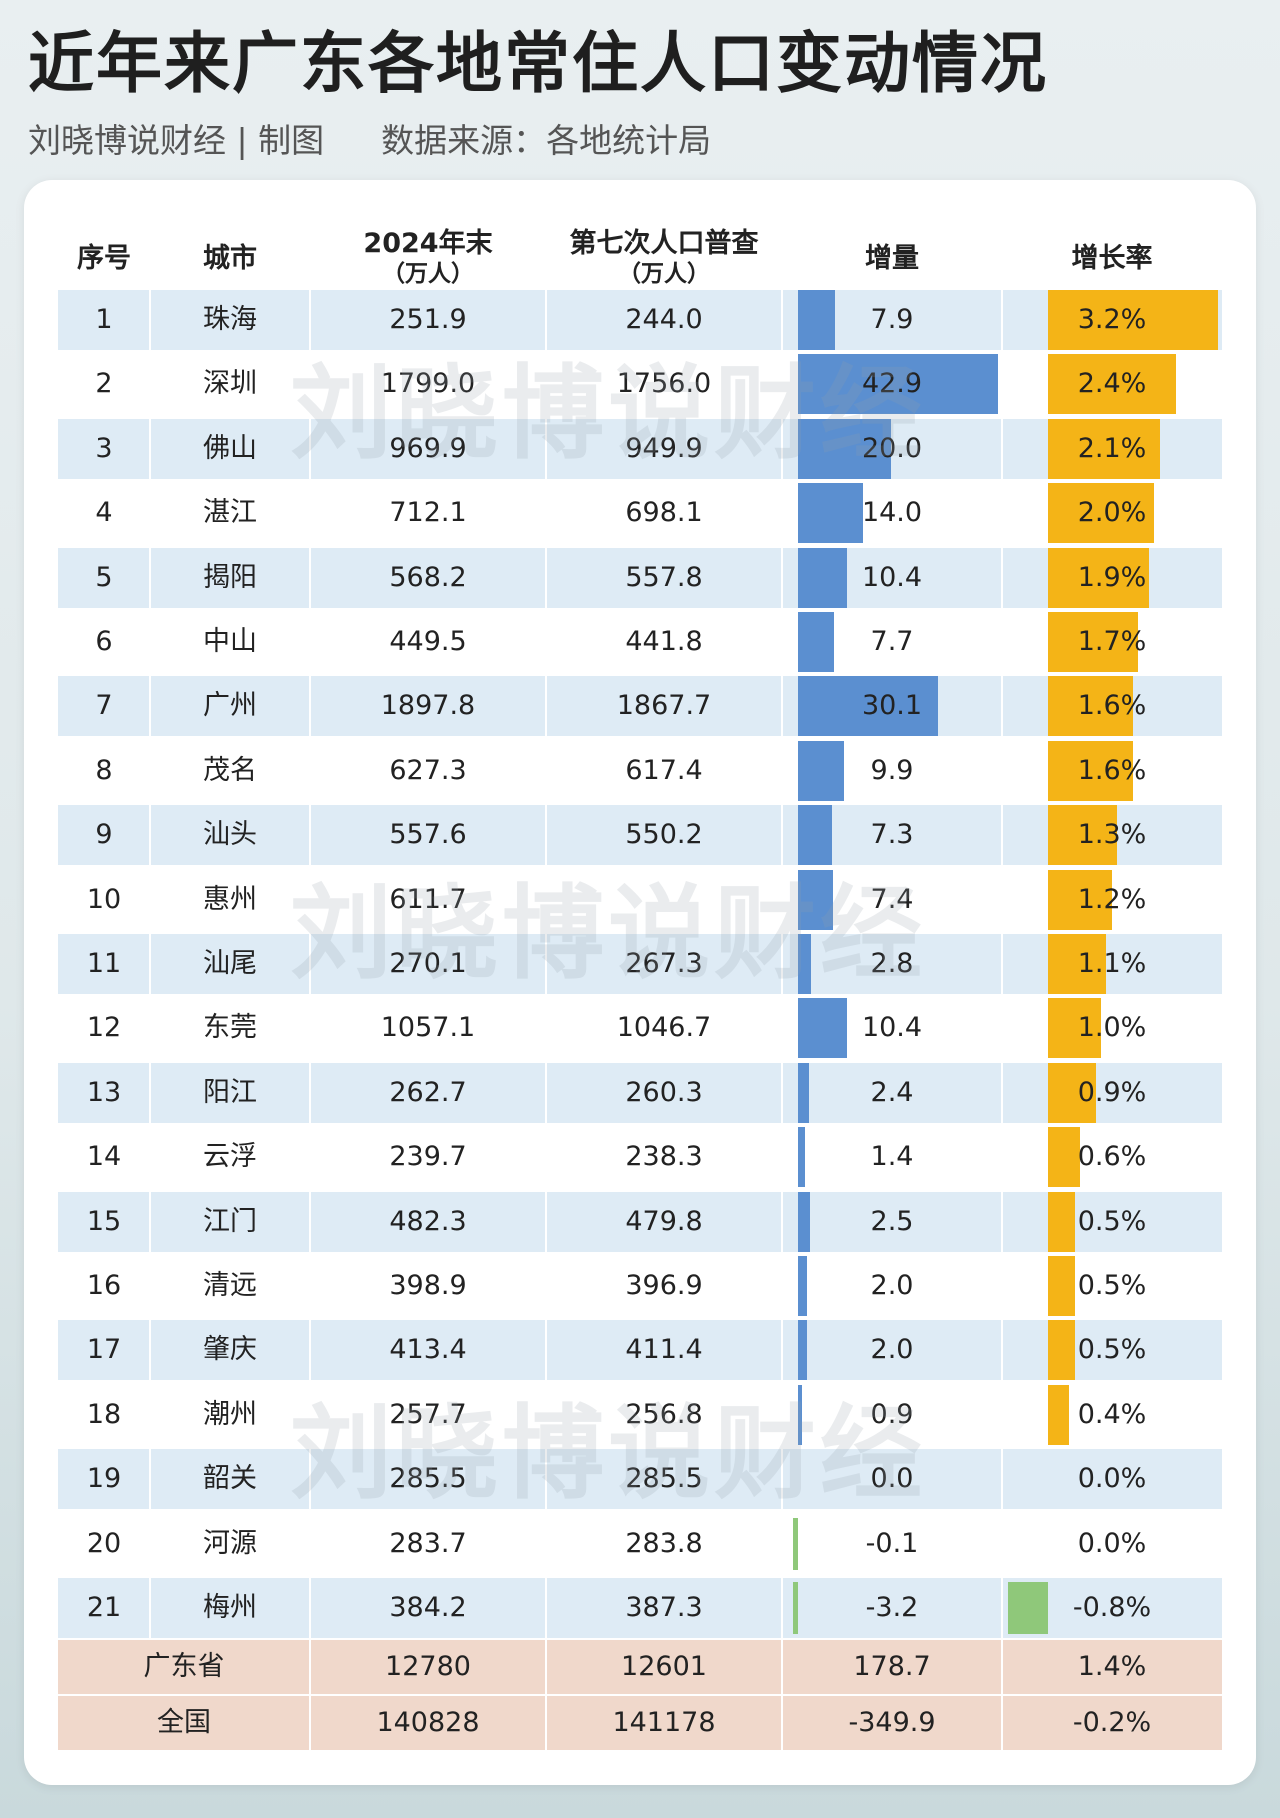  What do you see at coordinates (104, 384) in the screenshot?
I see `rank-cell: 2` at bounding box center [104, 384].